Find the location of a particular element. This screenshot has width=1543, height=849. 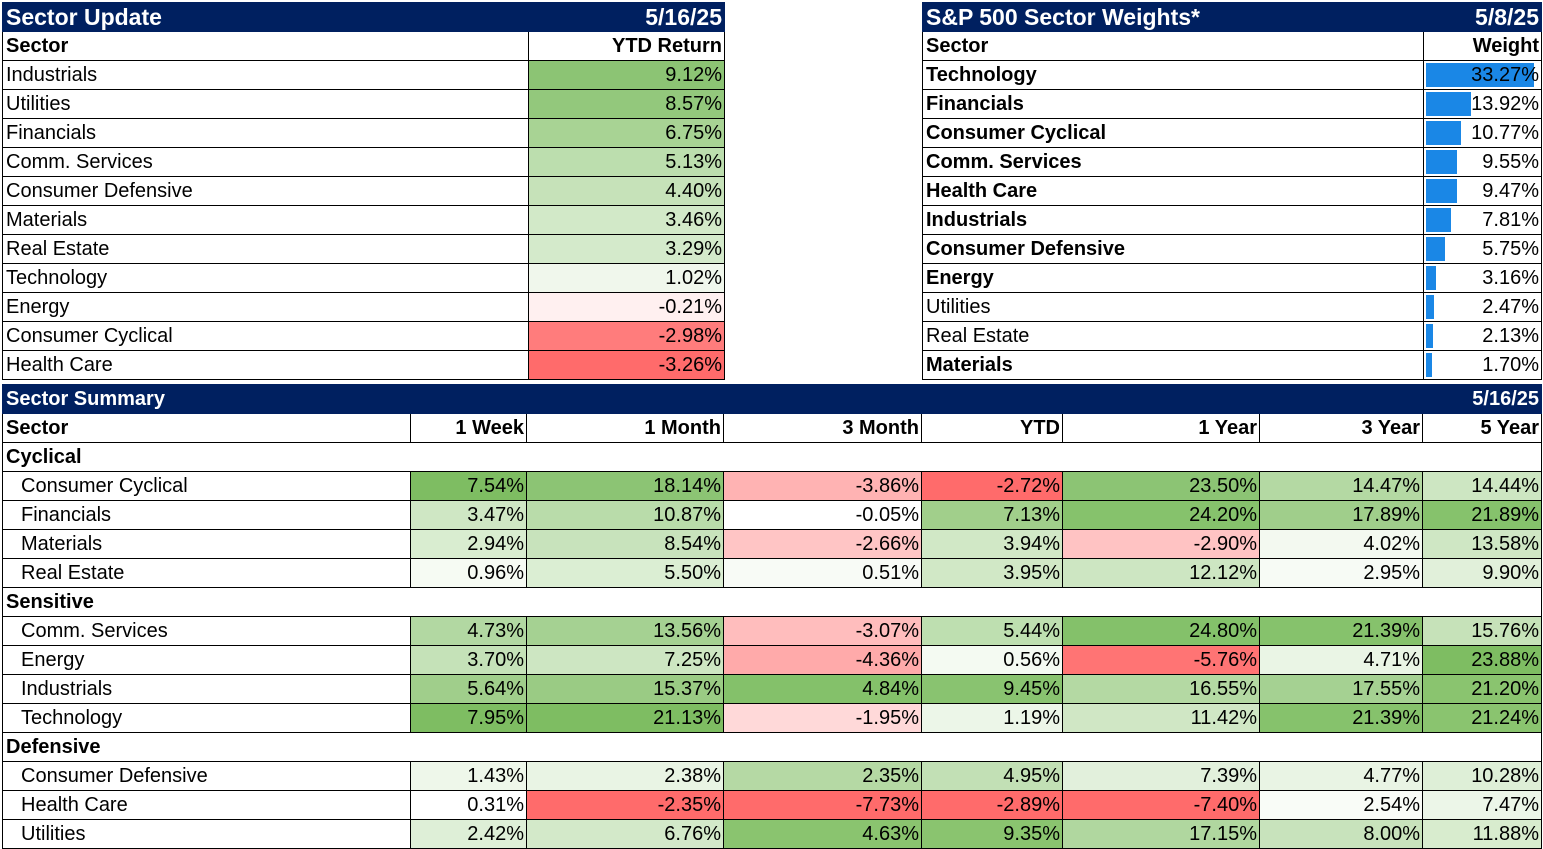

return-value: 3.70% is located at coordinates (468, 660).